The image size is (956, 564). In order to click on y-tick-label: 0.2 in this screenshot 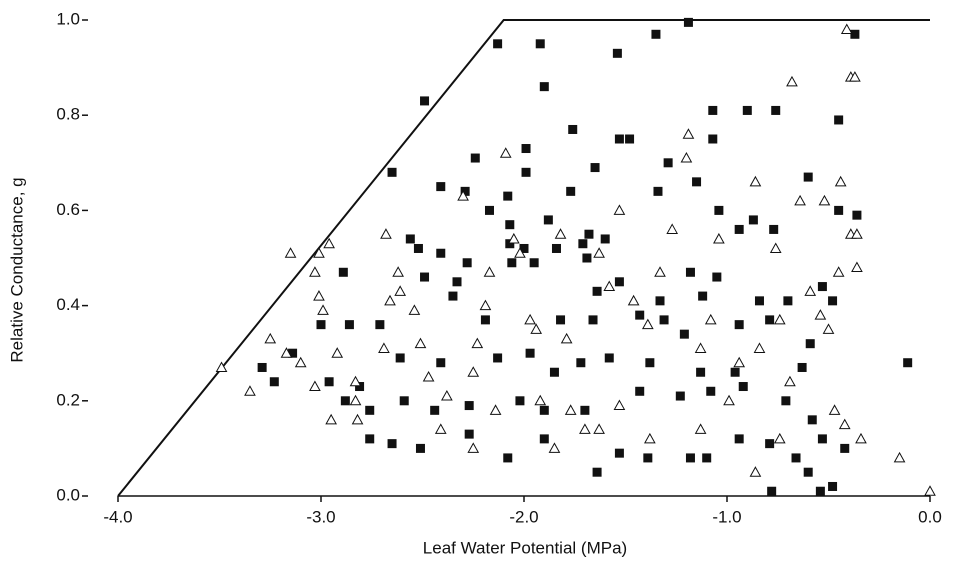, I will do `click(68, 399)`.